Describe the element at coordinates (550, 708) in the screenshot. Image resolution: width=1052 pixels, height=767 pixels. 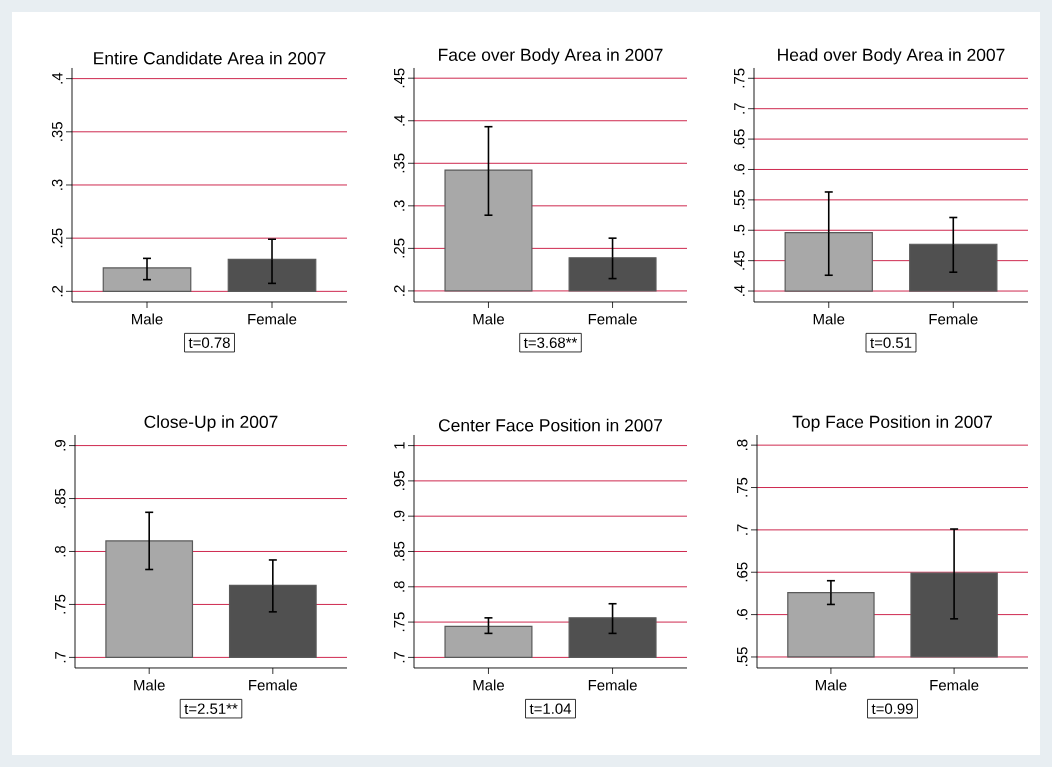
I see `text: t=1.04` at that location.